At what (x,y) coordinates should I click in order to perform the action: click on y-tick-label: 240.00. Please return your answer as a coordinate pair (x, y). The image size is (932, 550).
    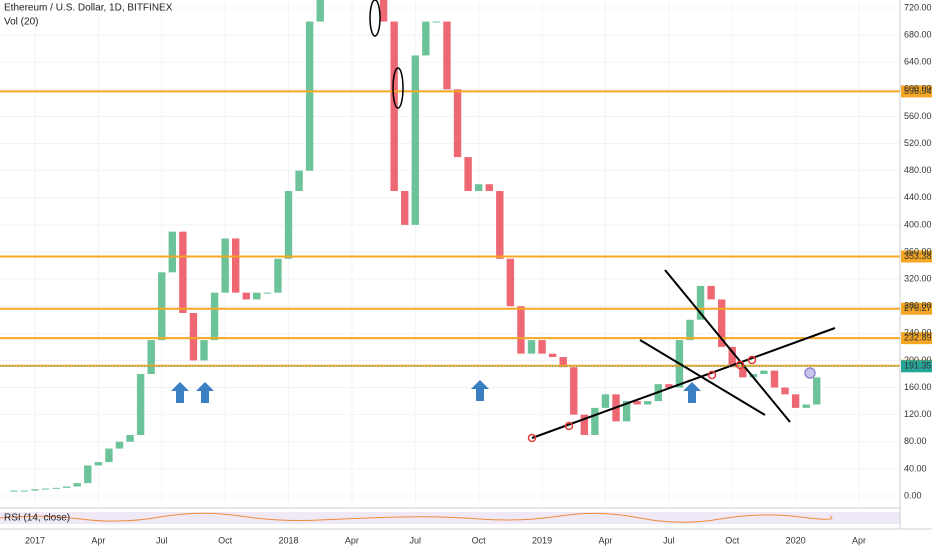
    Looking at the image, I should click on (918, 333).